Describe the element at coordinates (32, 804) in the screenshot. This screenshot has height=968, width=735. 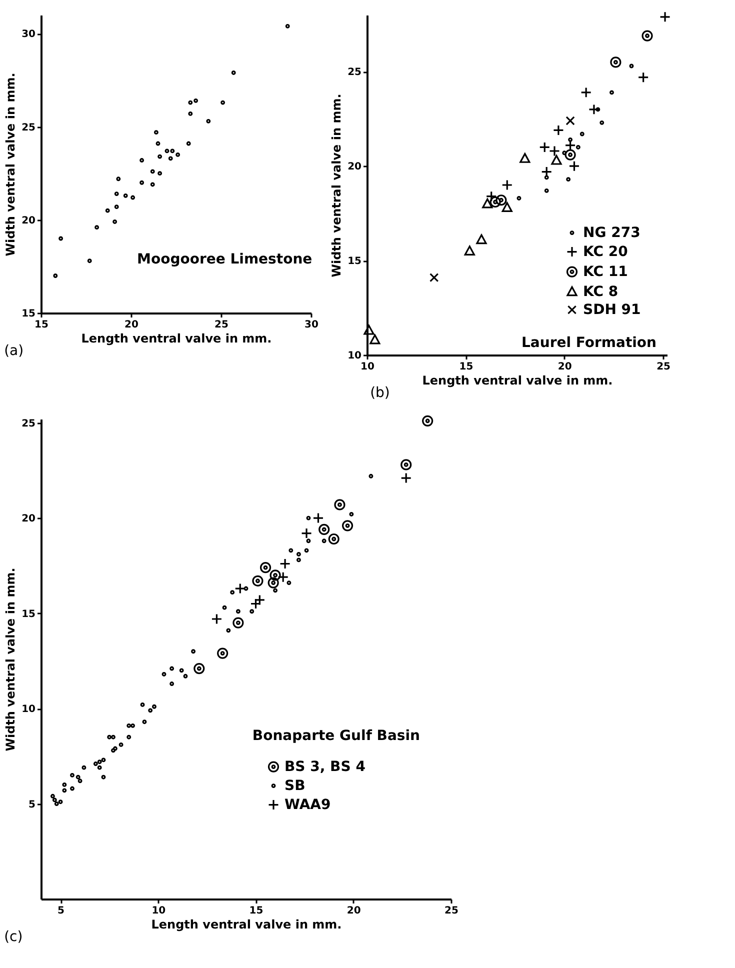
I see `y-tick-label: 5` at that location.